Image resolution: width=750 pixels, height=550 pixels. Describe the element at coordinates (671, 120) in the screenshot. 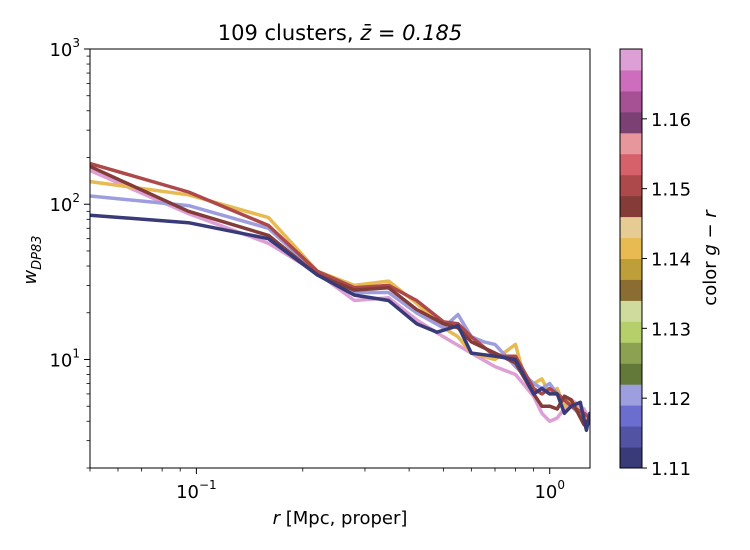

I see `colorbar-tick-label: 1.16` at that location.